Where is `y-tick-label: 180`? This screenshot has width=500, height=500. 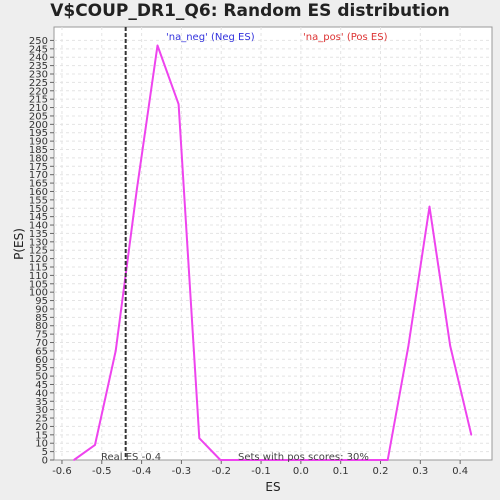
y-tick-label: 180 is located at coordinates (38, 158).